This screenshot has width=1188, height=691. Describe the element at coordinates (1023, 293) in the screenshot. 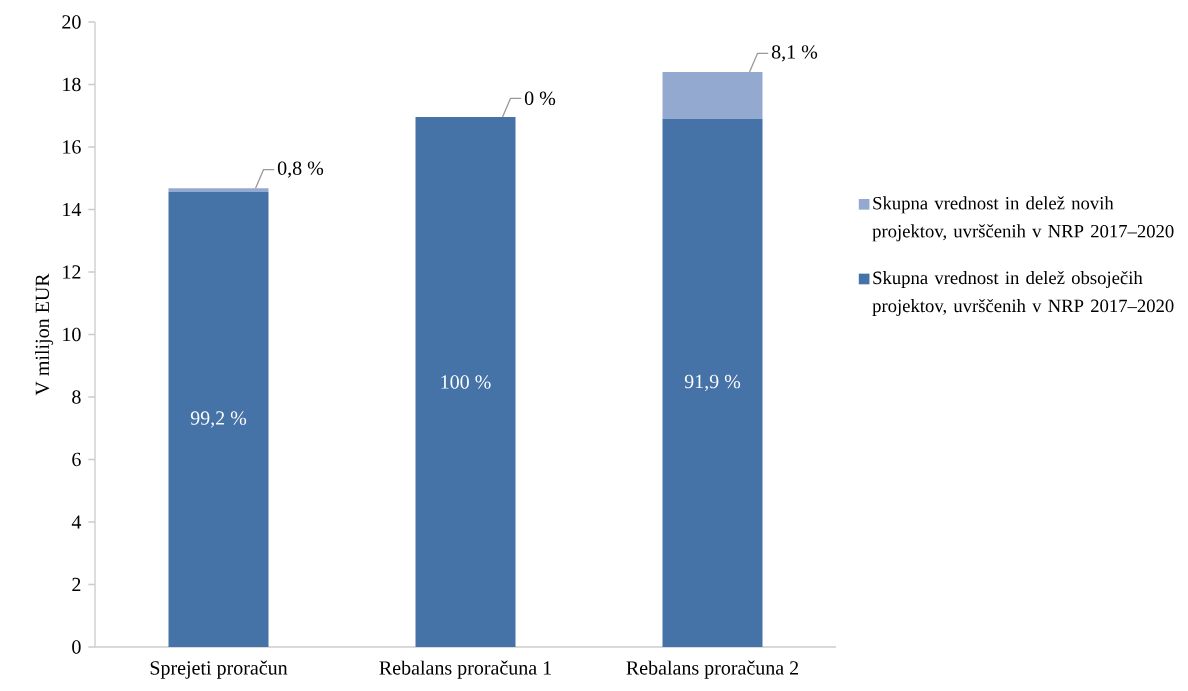

I see `legend-label: Skupna vrednost in delež obsoječih projektov, uvrščenih v NRP 2017–2020` at that location.